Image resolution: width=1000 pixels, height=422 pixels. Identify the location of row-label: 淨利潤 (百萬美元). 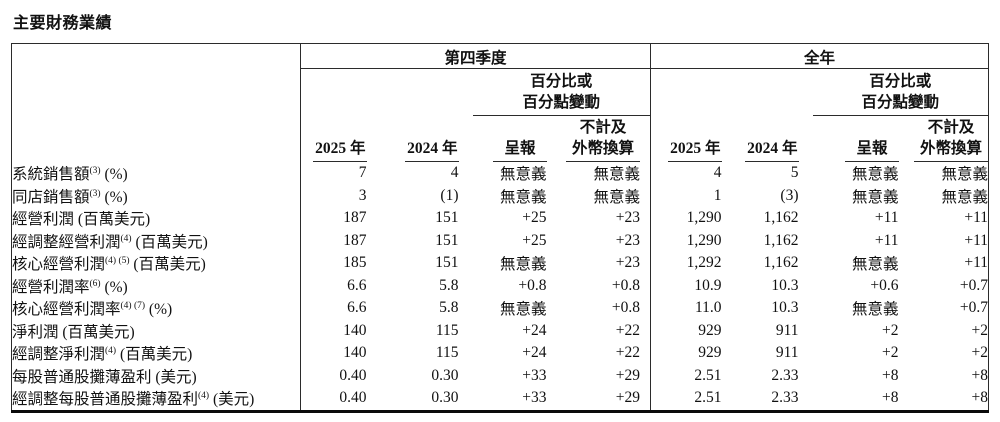
(156, 330).